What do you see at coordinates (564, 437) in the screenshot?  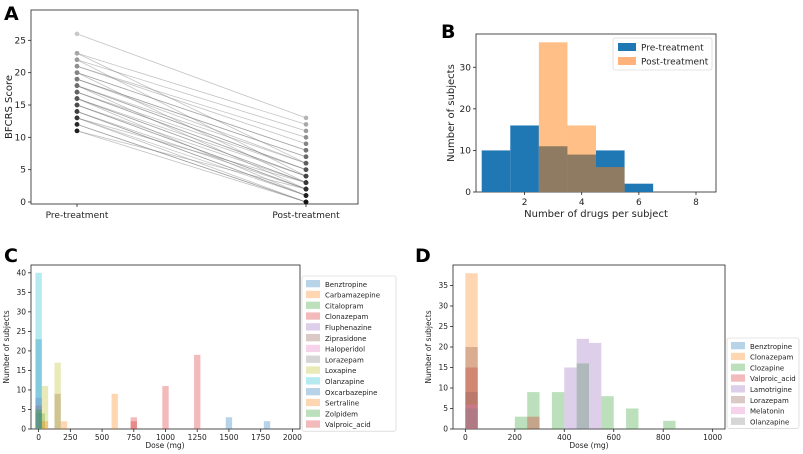 I see `x-tick-label: 400` at bounding box center [564, 437].